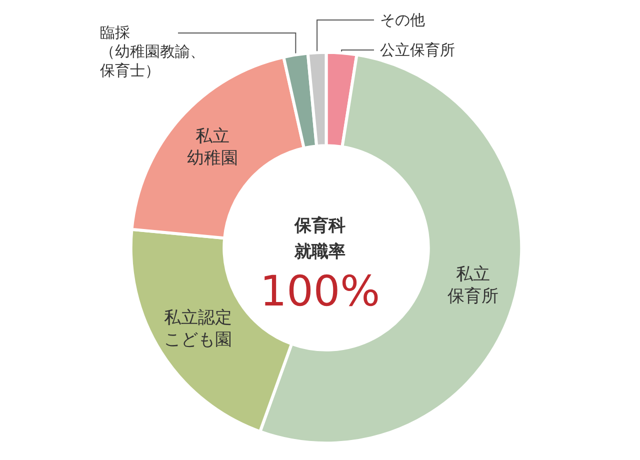  What do you see at coordinates (212, 147) in the screenshot?
I see `slice-label: 私立幼稚園` at bounding box center [212, 147].